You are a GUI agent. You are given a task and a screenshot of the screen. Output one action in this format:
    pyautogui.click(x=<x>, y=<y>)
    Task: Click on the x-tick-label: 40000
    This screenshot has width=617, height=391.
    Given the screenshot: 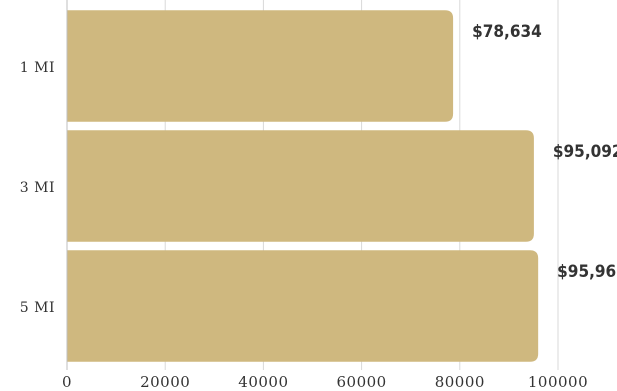 What is the action you would take?
    pyautogui.click(x=263, y=382)
    